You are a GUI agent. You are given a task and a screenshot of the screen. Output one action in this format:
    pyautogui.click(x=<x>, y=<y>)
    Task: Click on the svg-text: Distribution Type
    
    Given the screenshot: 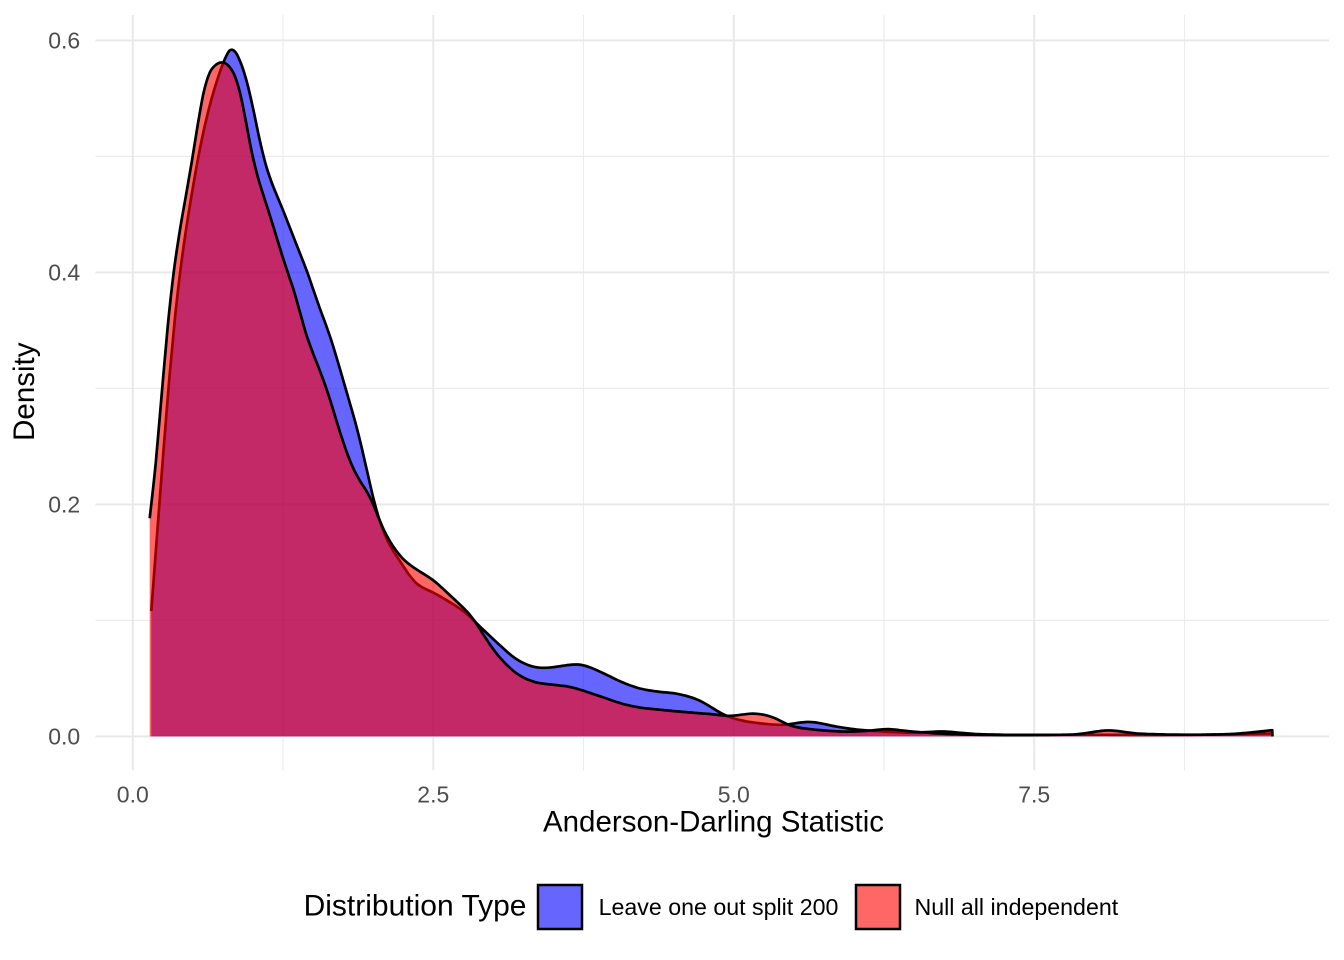 What is the action you would take?
    pyautogui.click(x=415, y=906)
    